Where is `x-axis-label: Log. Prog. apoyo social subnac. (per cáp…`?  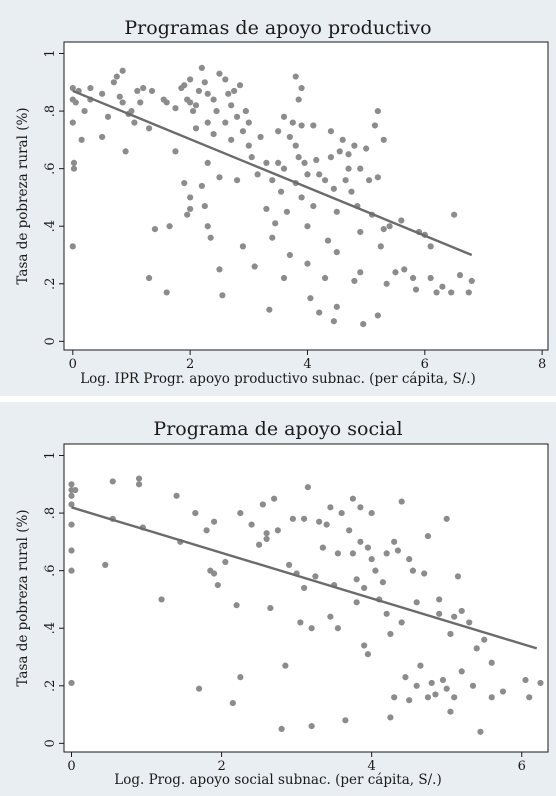 x-axis-label: Log. Prog. apoyo social subnac. (per cáp… is located at coordinates (278, 780).